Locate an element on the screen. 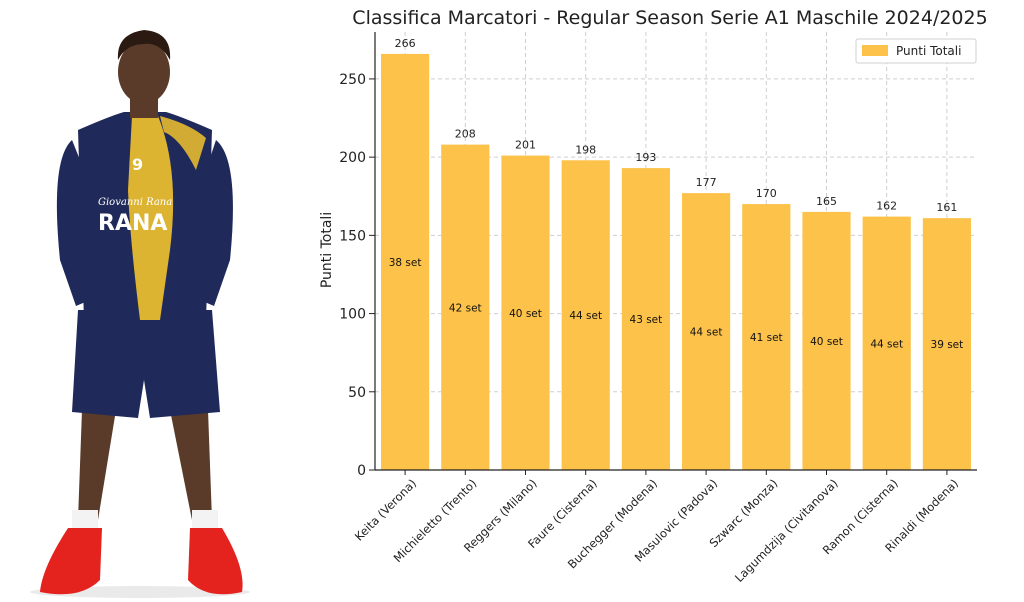 The height and width of the screenshot is (602, 1024). shoe-left-icon is located at coordinates (71, 561).